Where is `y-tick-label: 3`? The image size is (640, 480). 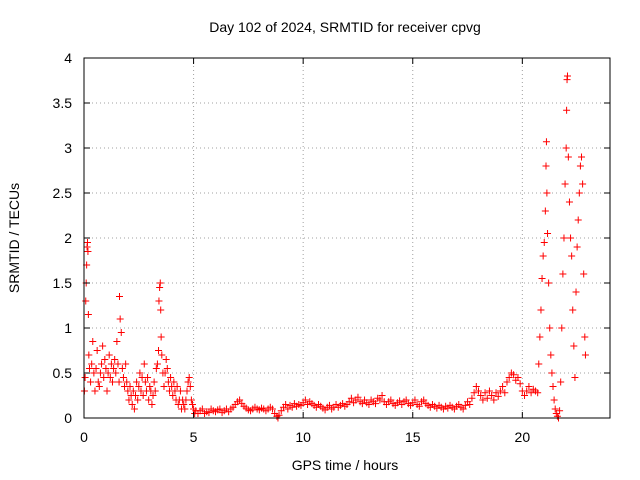
y-tick-label: 3 is located at coordinates (68, 148).